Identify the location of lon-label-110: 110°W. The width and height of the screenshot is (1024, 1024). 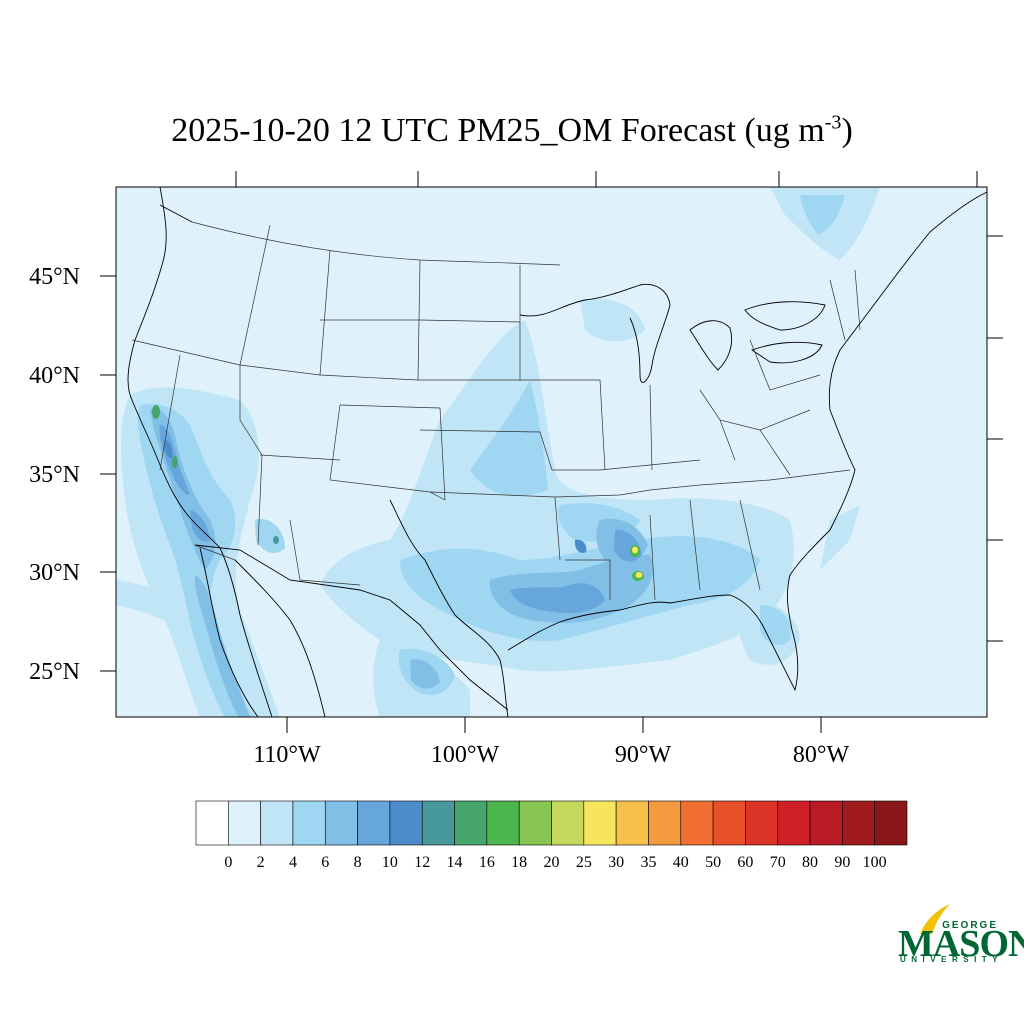
(287, 755).